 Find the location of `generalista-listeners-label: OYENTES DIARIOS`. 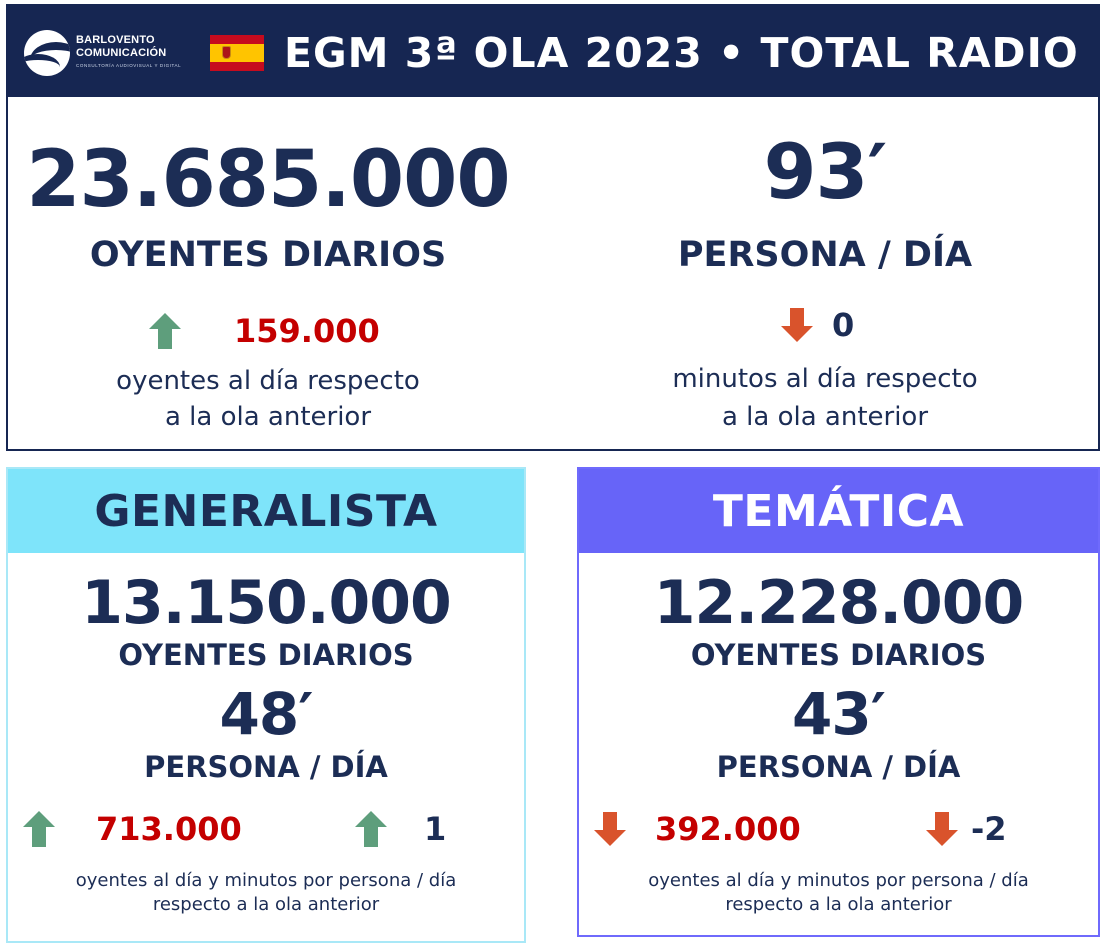

generalista-listeners-label: OYENTES DIARIOS is located at coordinates (266, 655).